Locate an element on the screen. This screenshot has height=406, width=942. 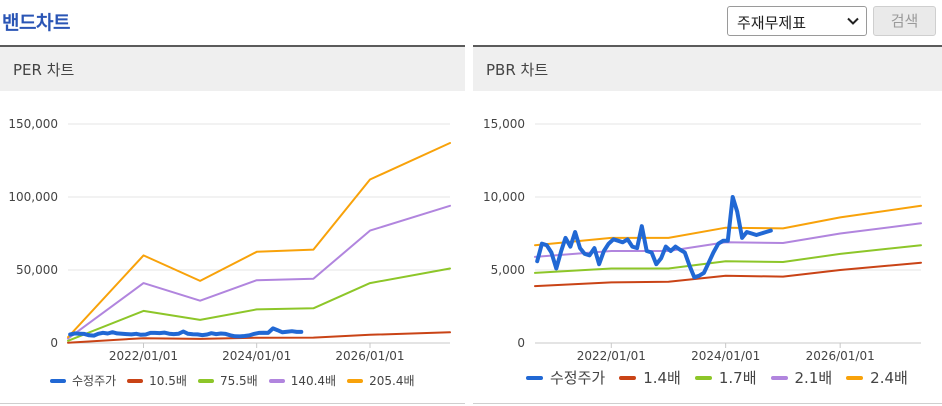
pbr-chart-legend: 수정주가 1.4배 1.7배 2.1배 2.4배 is located at coordinates (724, 377).